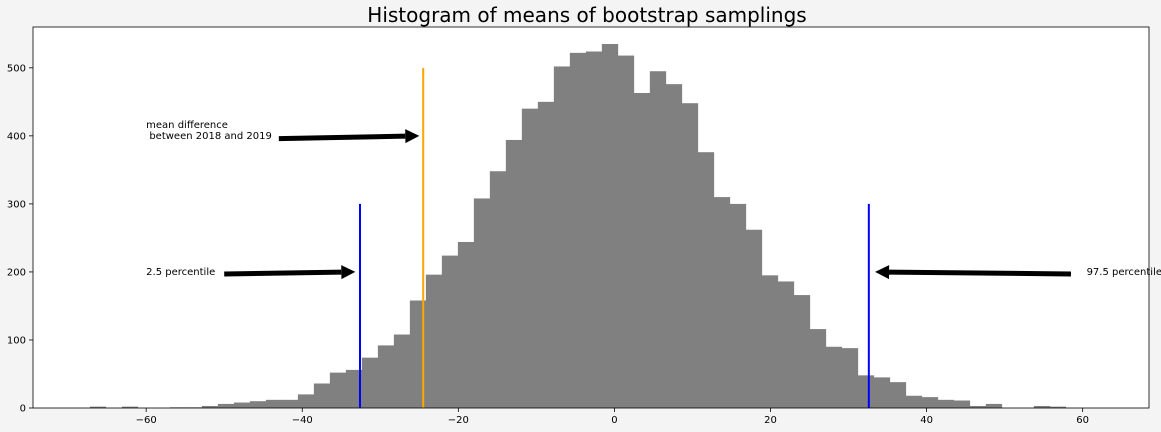  What do you see at coordinates (458, 420) in the screenshot?
I see `x-tick-label: −20` at bounding box center [458, 420].